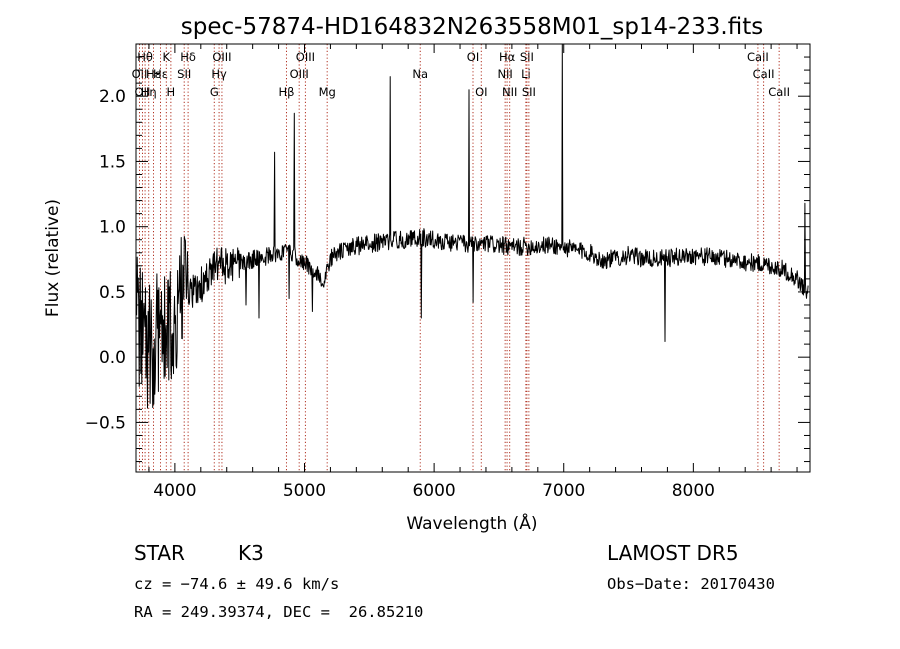 The image size is (900, 649). I want to click on line-marker-label: Na, so click(420, 74).